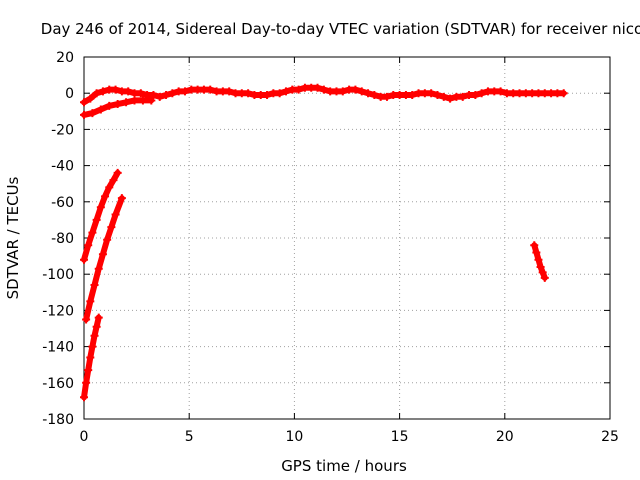 The width and height of the screenshot is (640, 480). What do you see at coordinates (62, 239) in the screenshot?
I see `y-tick-label: -80` at bounding box center [62, 239].